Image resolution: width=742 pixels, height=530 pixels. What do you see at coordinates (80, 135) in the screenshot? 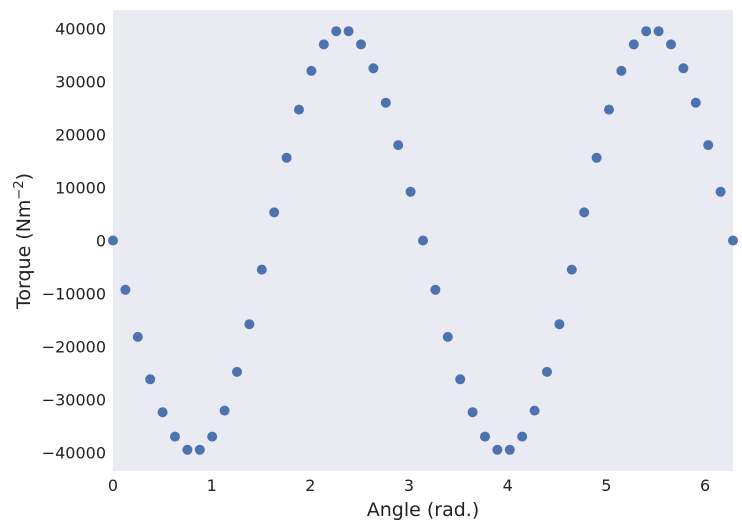
I see `y-tick-label: 20000` at bounding box center [80, 135].